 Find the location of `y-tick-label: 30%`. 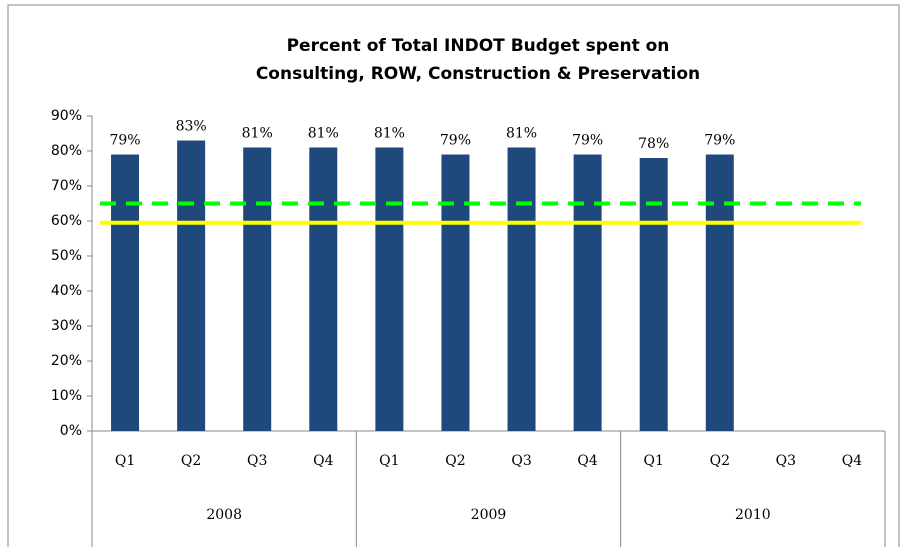

y-tick-label: 30% is located at coordinates (66, 326).